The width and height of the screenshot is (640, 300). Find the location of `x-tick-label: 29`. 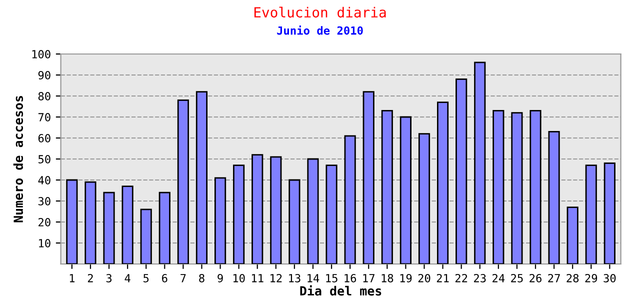

x-tick-label: 29 is located at coordinates (591, 278).